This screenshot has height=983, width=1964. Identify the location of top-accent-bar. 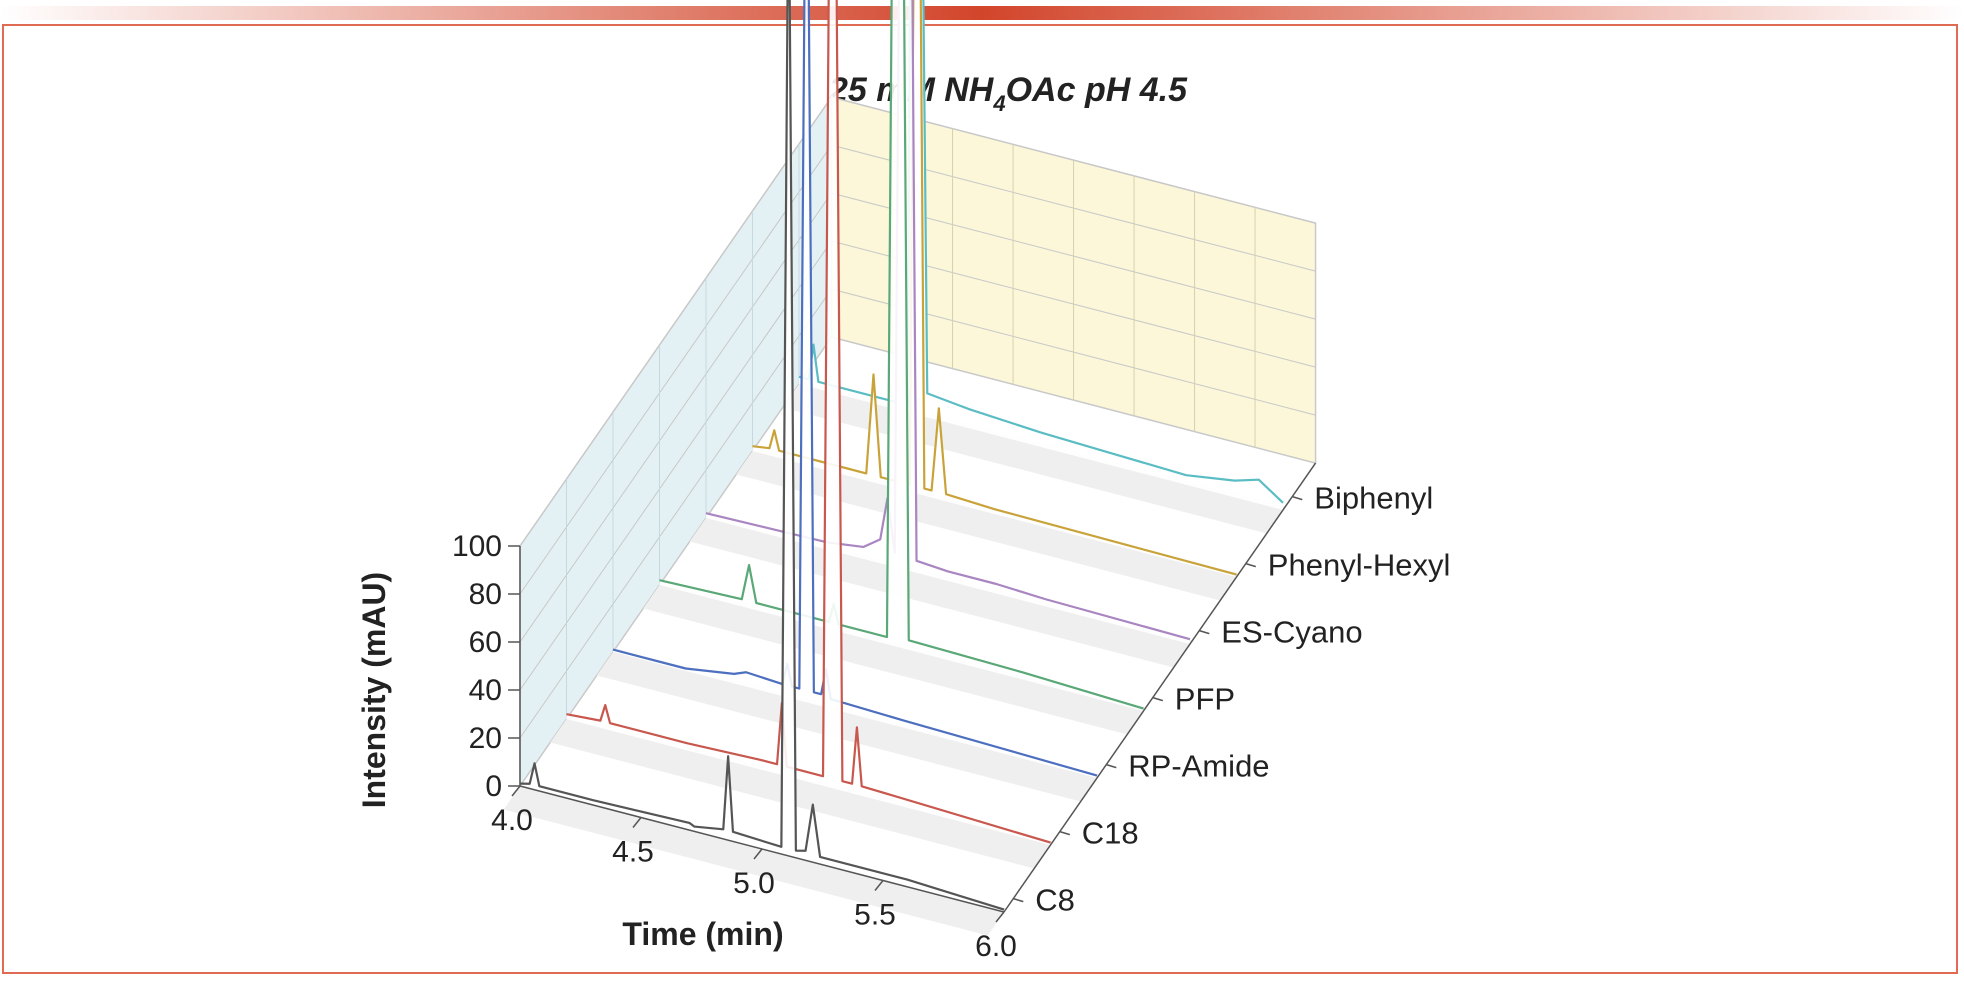
(982, 13).